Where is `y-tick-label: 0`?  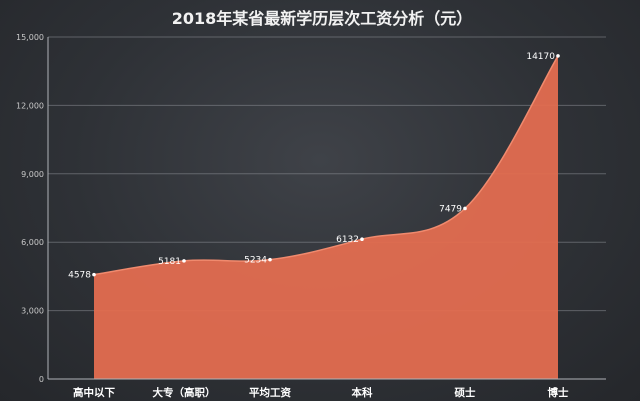
y-tick-label: 0 is located at coordinates (41, 379).